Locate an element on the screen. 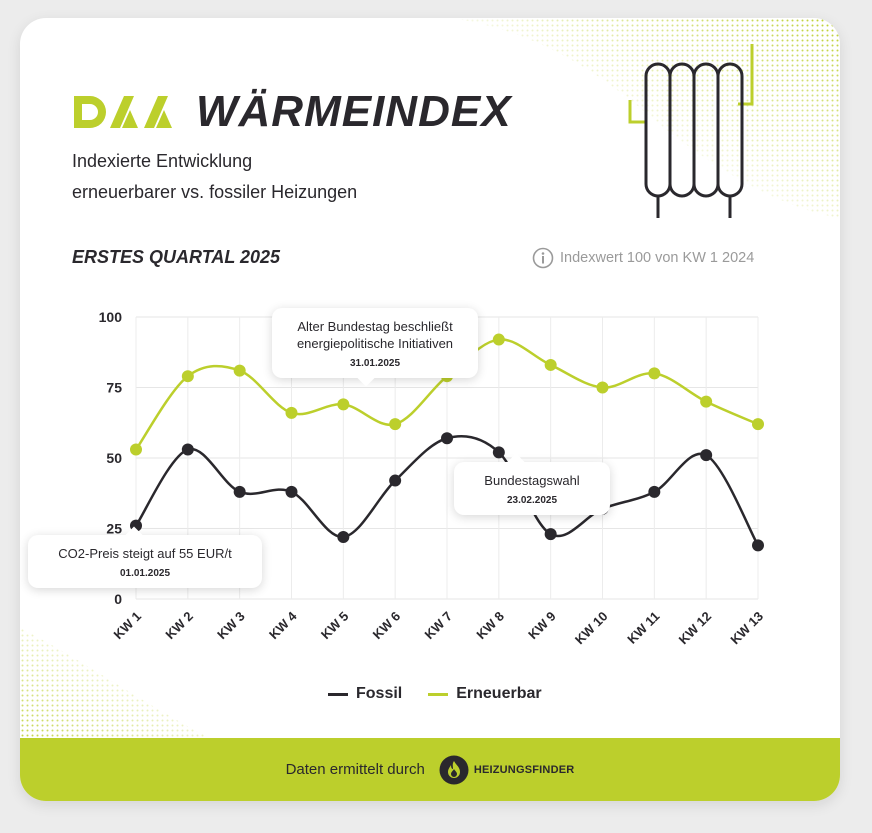  header-logo-row: WÄRMEINDEX is located at coordinates (292, 112).